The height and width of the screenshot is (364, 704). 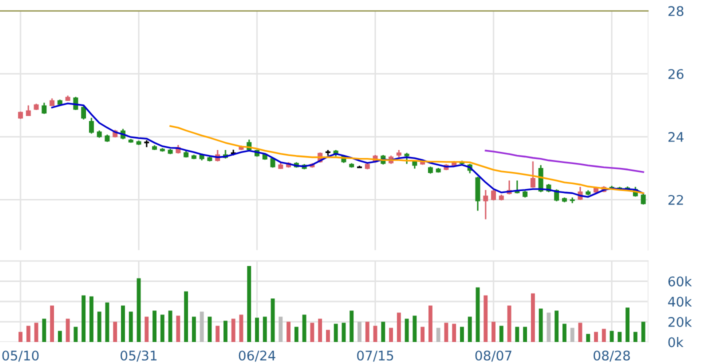 What do you see at coordinates (680, 301) in the screenshot?
I see `y-tick-label: 40k` at bounding box center [680, 301].